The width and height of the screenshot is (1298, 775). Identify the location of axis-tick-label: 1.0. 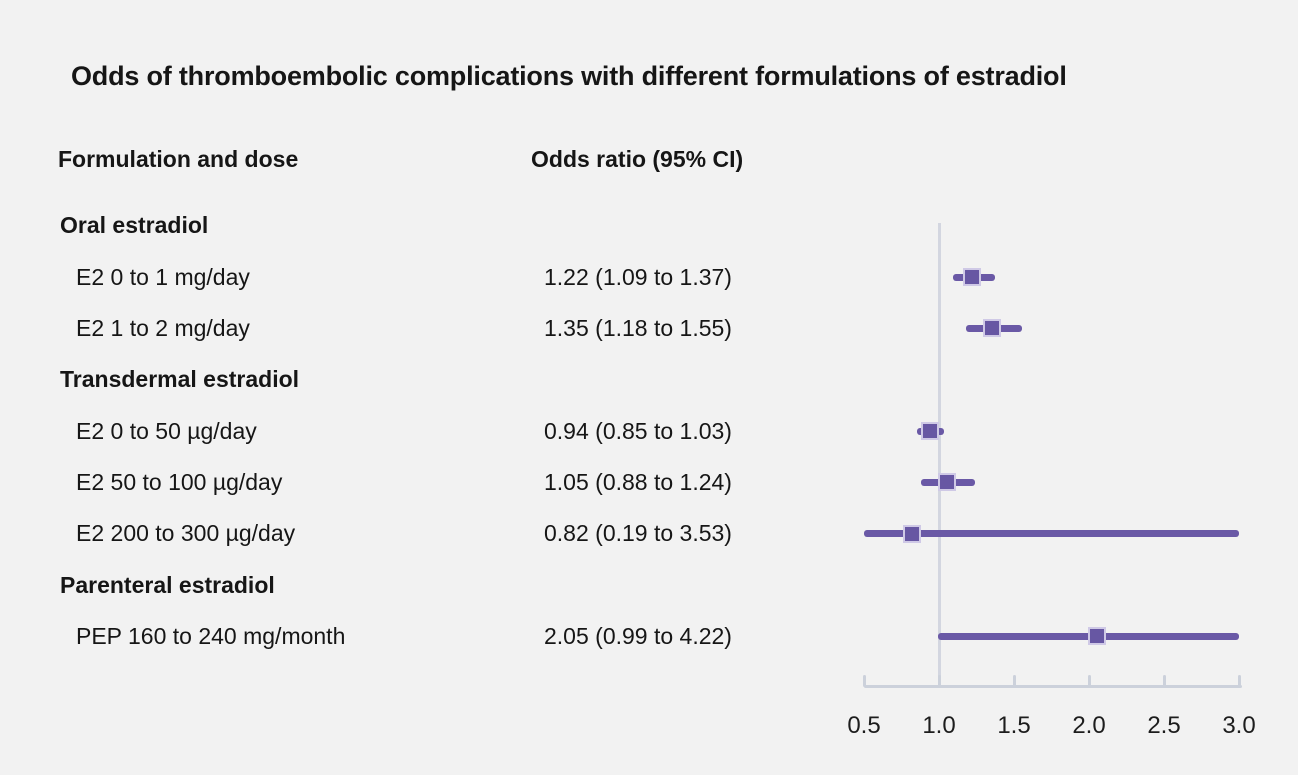
(939, 725).